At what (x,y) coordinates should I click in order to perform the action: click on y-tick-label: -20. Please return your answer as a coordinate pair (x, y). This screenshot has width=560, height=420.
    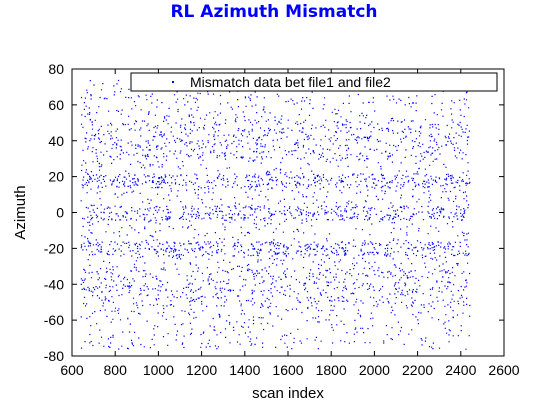
    Looking at the image, I should click on (54, 248).